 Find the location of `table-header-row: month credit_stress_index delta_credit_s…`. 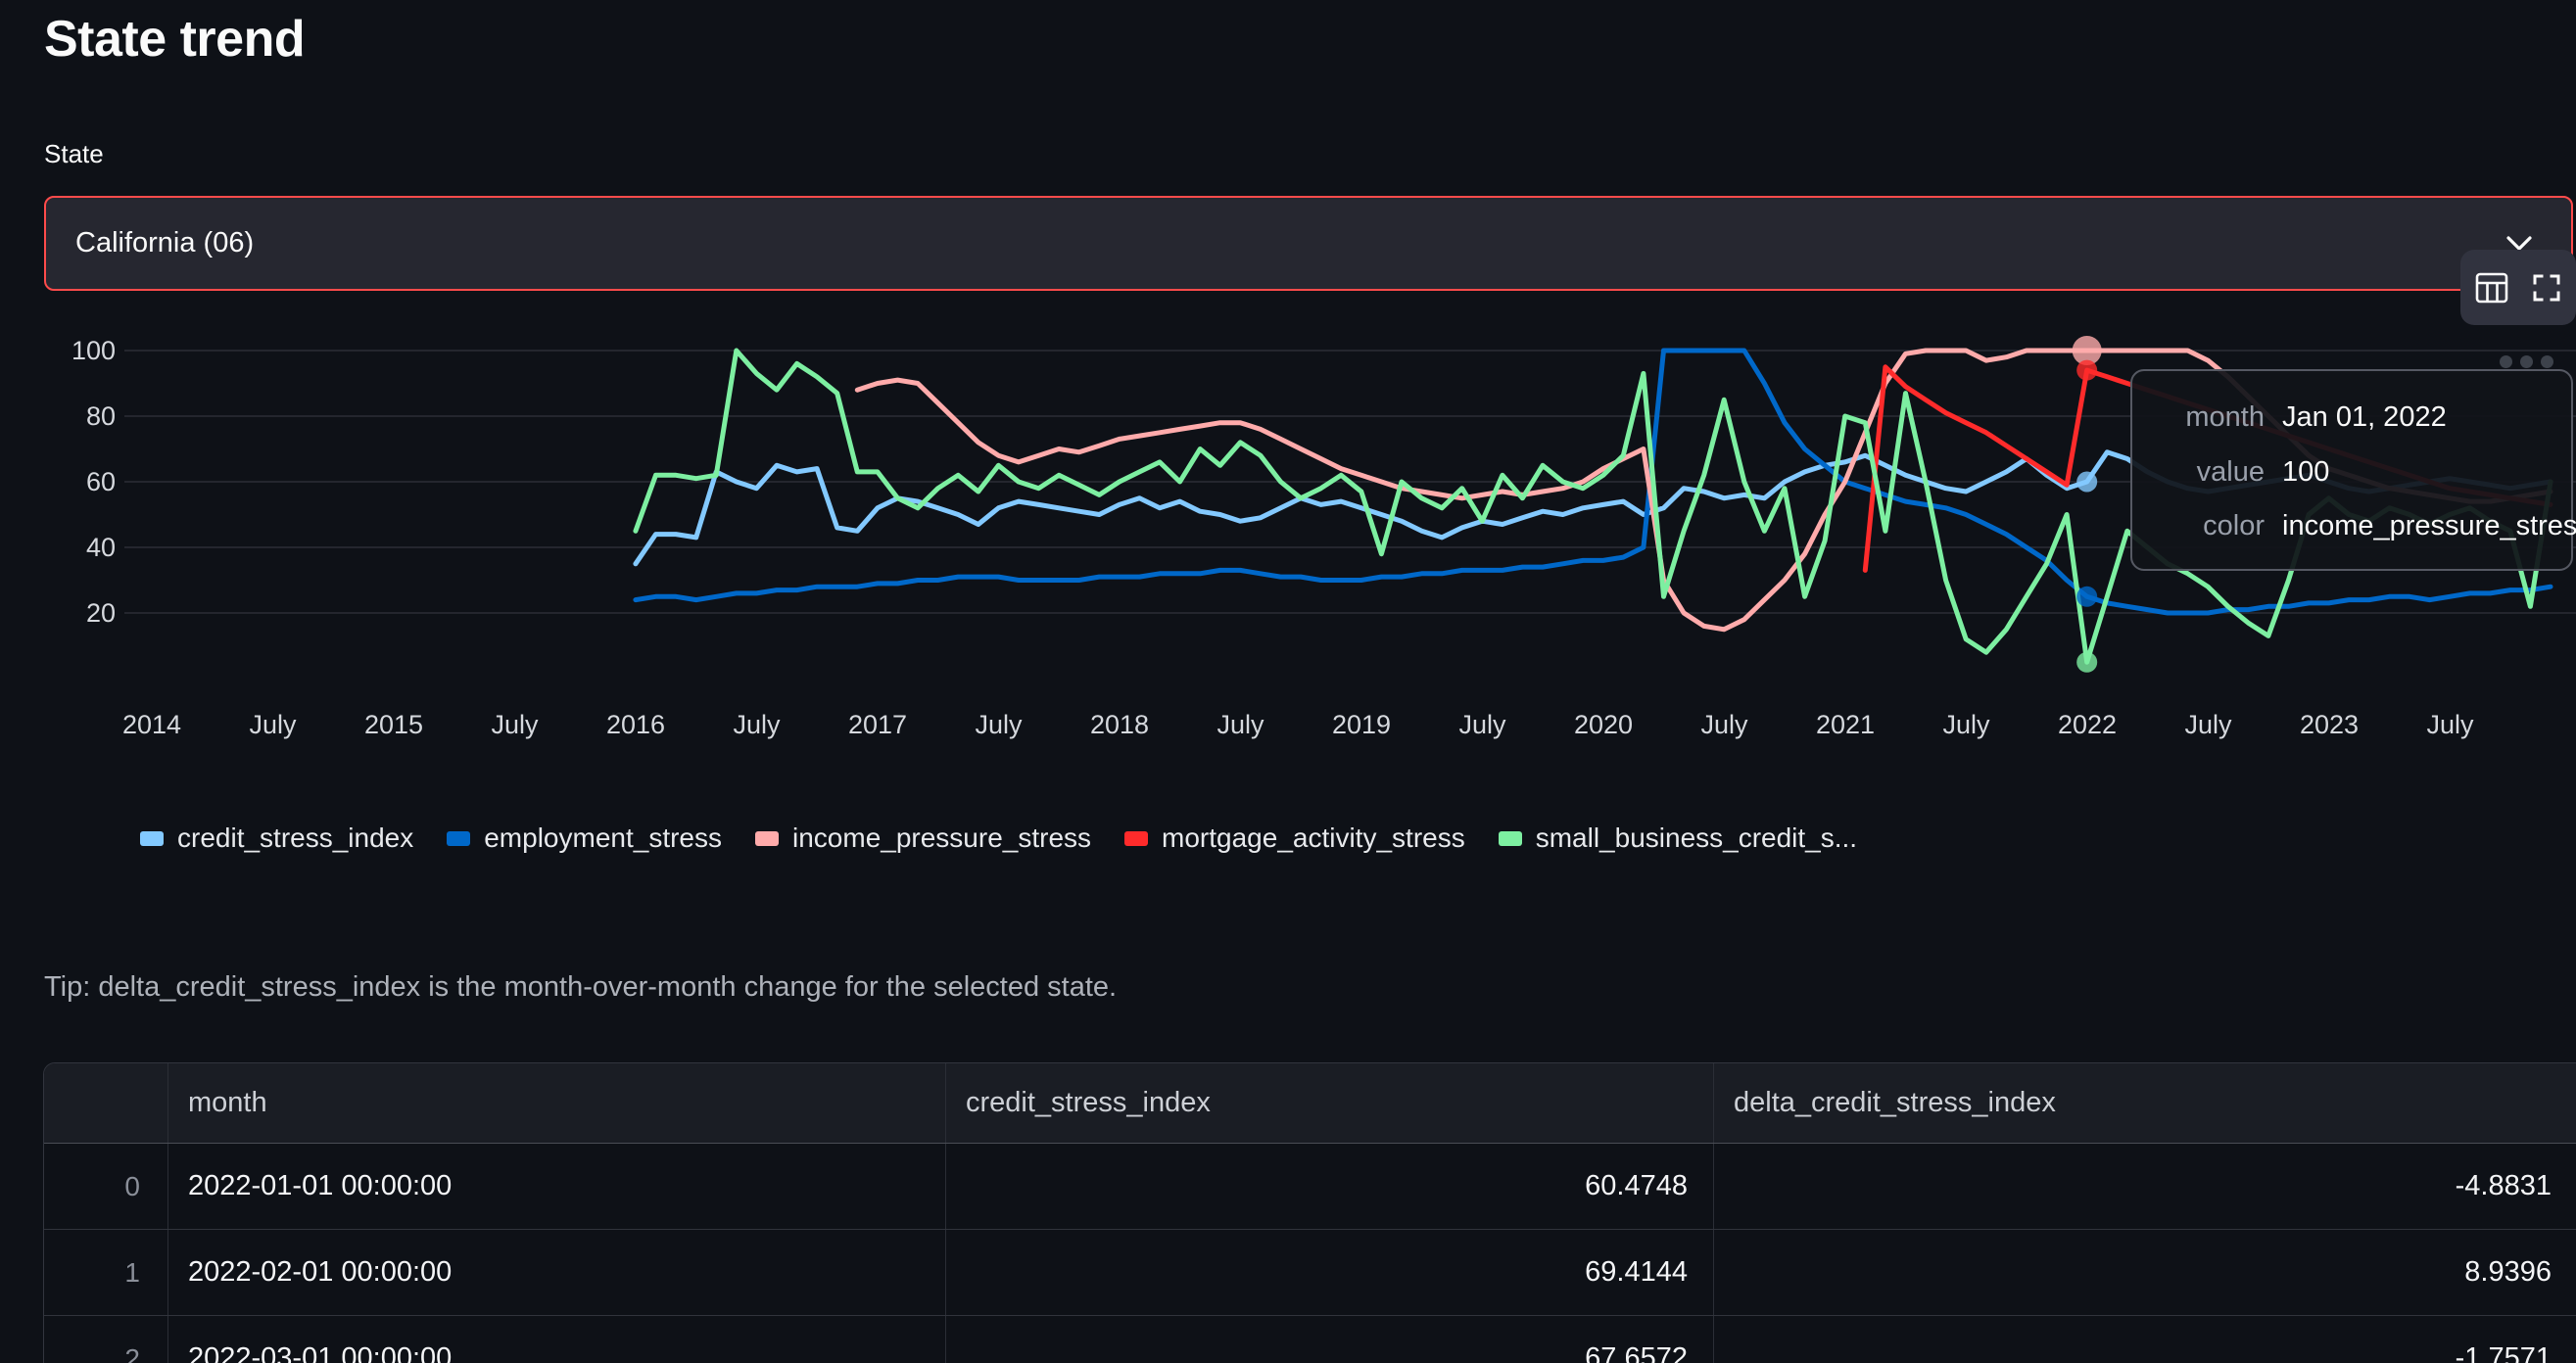

table-header-row: month credit_stress_index delta_credit_s… is located at coordinates (1310, 1103).